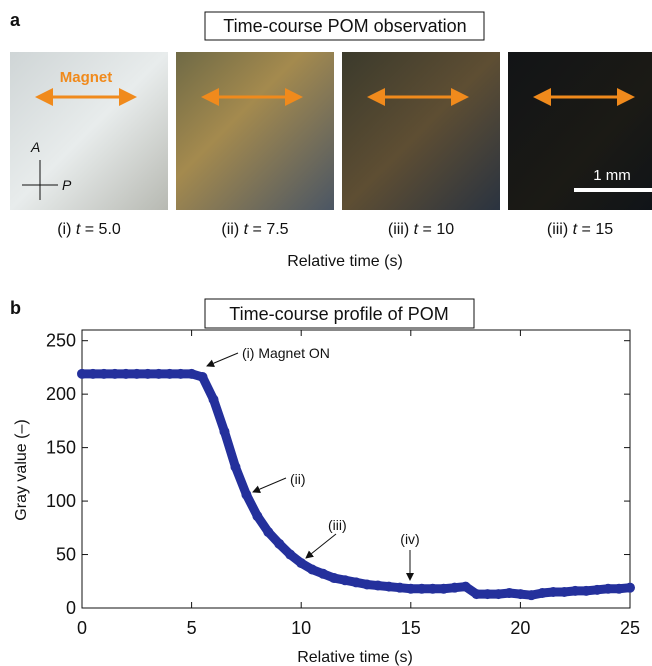  What do you see at coordinates (61, 501) in the screenshot?
I see `y-tick-label: 100` at bounding box center [61, 501].